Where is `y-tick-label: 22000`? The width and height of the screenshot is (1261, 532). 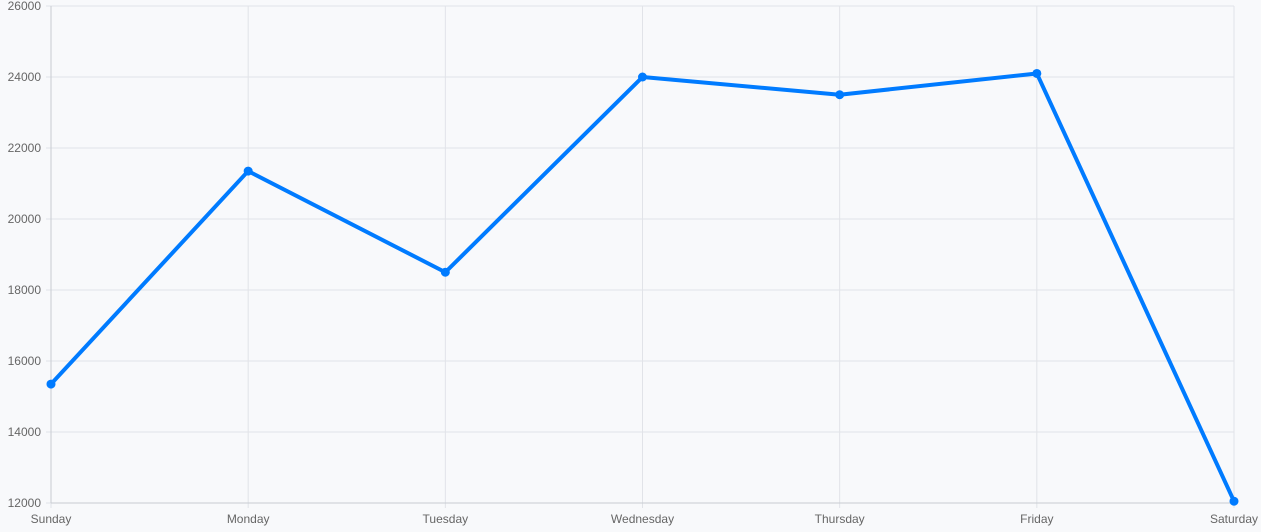
y-tick-label: 22000 is located at coordinates (25, 148).